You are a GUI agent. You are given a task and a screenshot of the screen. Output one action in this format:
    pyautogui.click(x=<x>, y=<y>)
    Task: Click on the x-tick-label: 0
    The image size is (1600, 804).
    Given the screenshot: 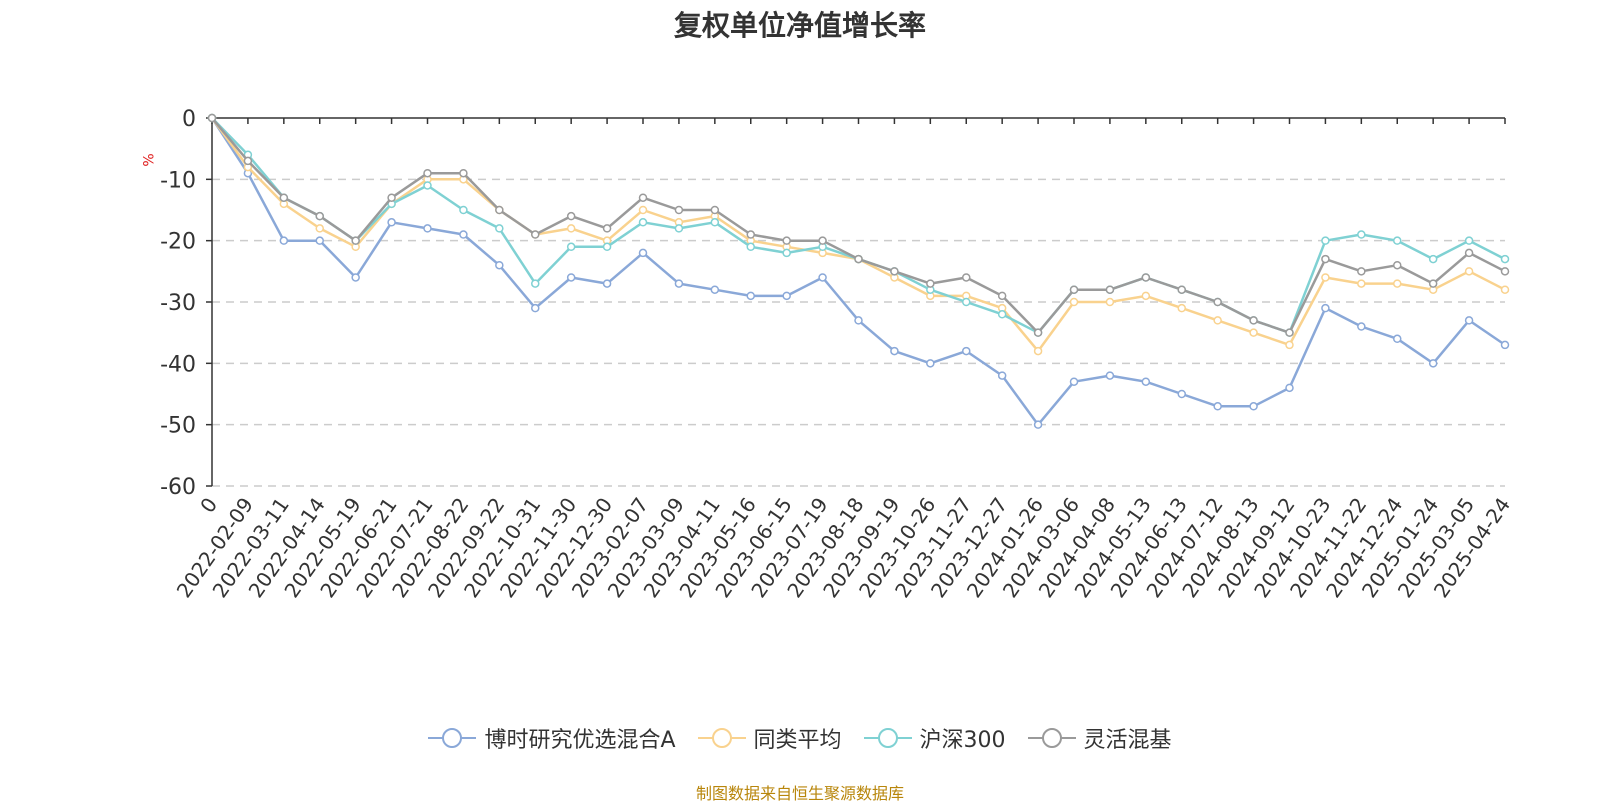 What is the action you would take?
    pyautogui.click(x=208, y=505)
    